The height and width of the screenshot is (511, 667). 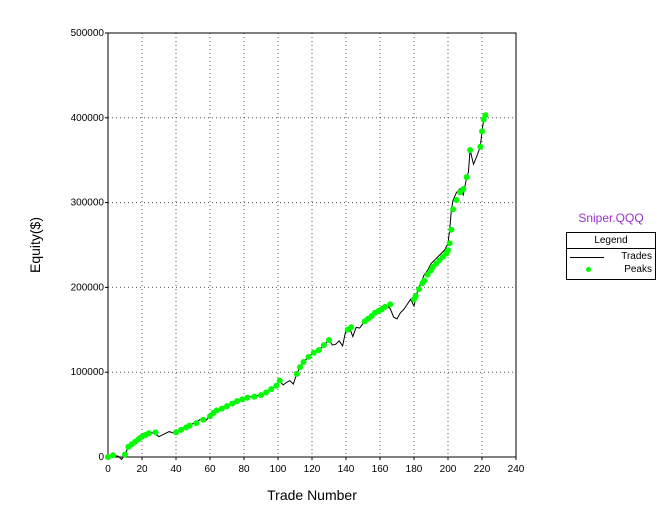 I want to click on legend-item-peaks: Peaks, so click(x=611, y=270).